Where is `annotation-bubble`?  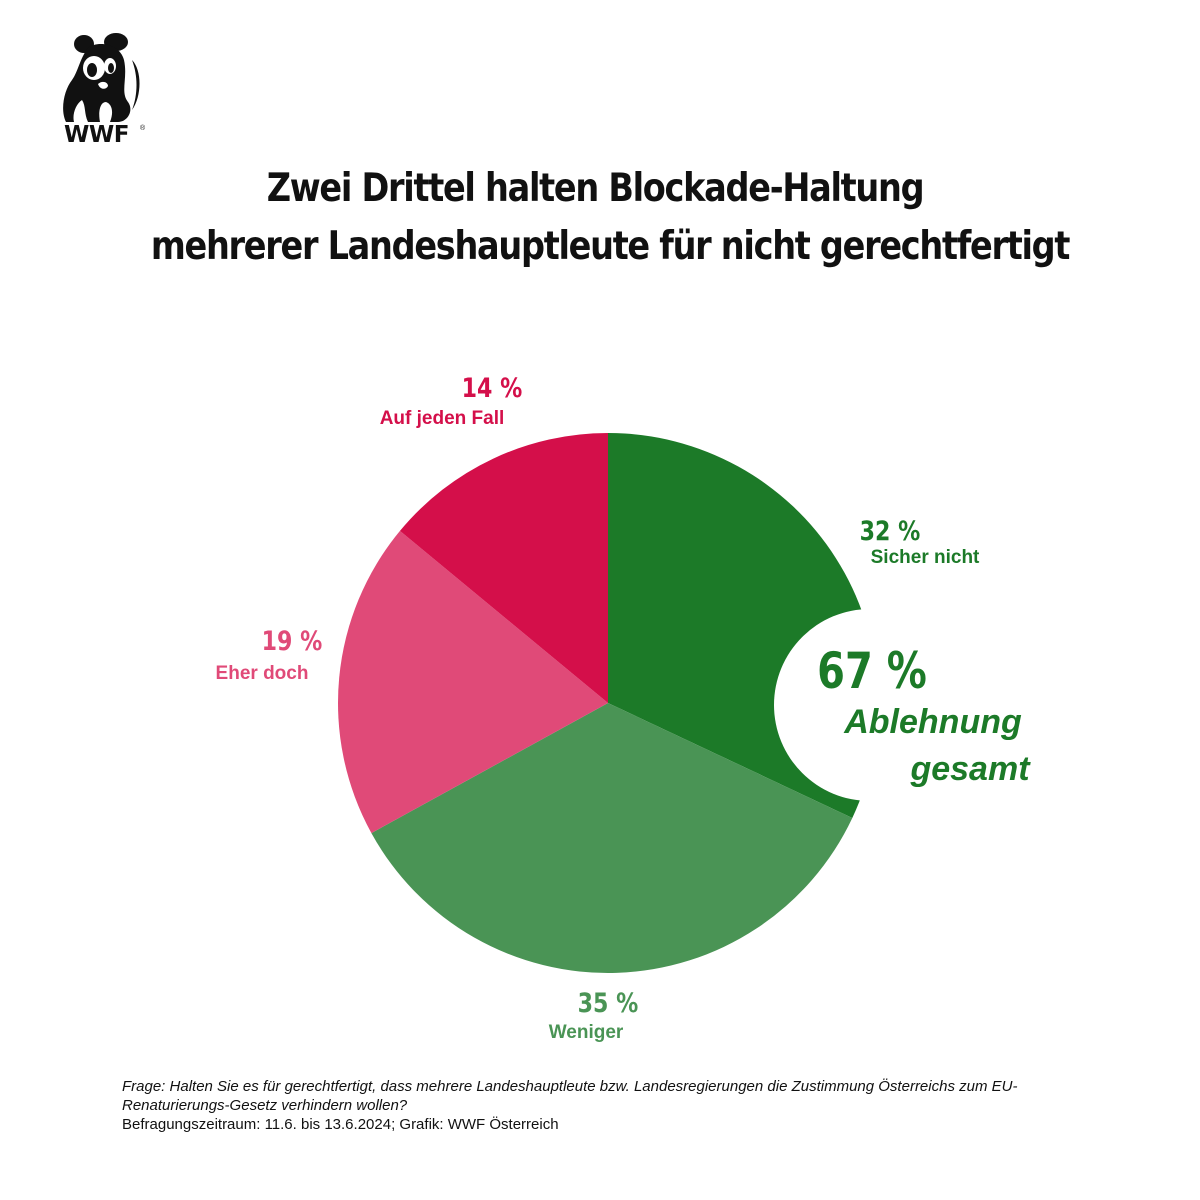
annotation-bubble is located at coordinates (870, 705).